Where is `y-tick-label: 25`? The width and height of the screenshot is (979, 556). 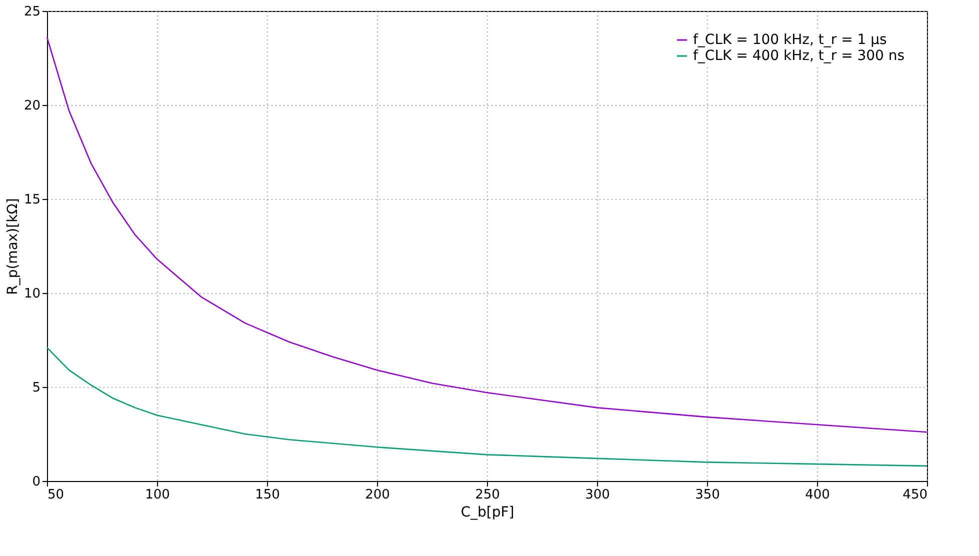 y-tick-label: 25 is located at coordinates (32, 12).